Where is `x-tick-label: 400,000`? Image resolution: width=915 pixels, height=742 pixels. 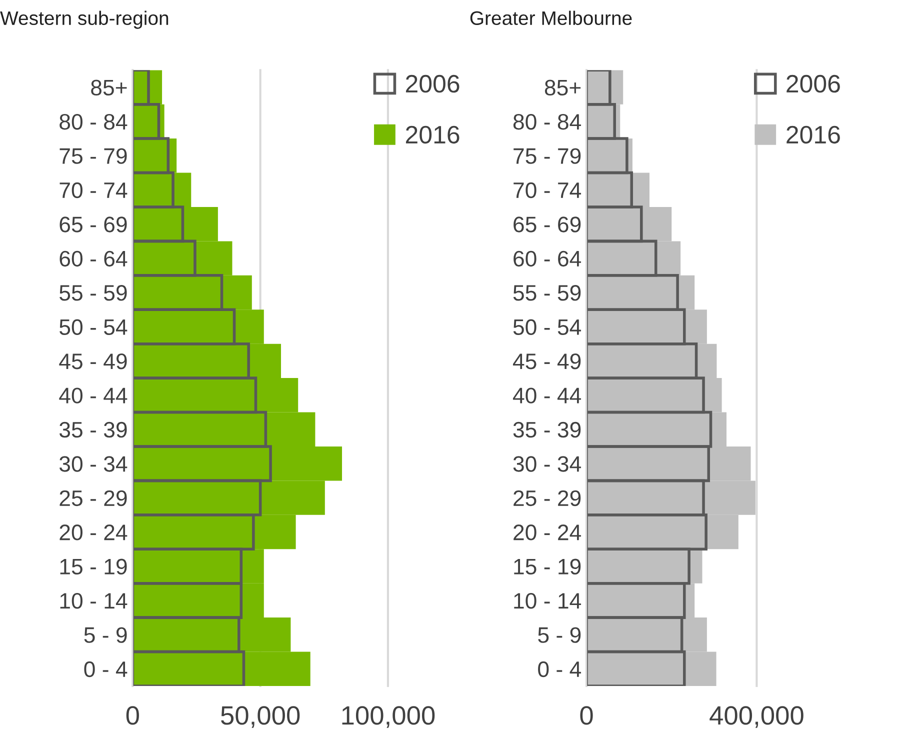 x-tick-label: 400,000 is located at coordinates (757, 717).